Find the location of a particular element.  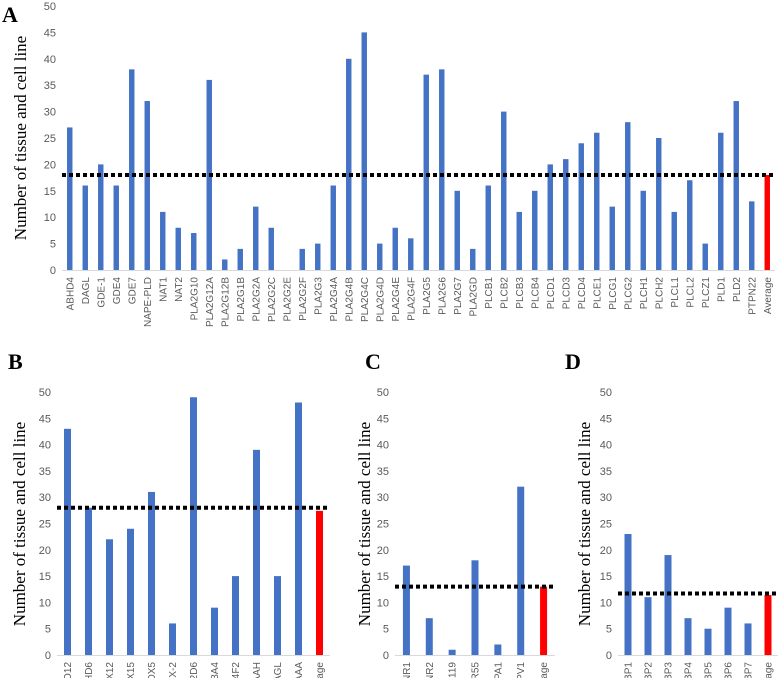

panel-d-bar-fabp7 is located at coordinates (748, 639).